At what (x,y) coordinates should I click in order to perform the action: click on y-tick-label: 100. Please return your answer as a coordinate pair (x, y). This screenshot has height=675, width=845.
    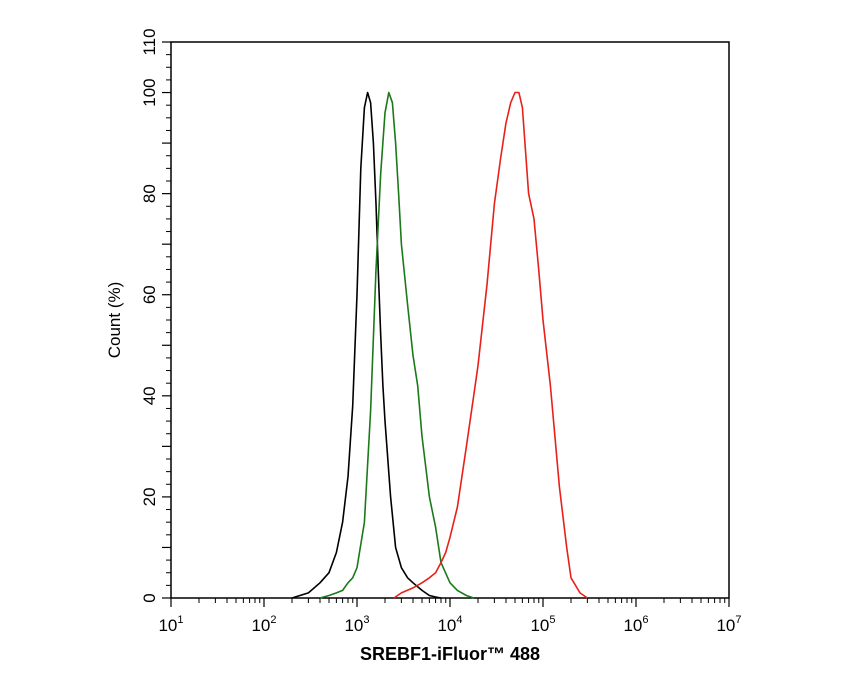
    Looking at the image, I should click on (149, 92).